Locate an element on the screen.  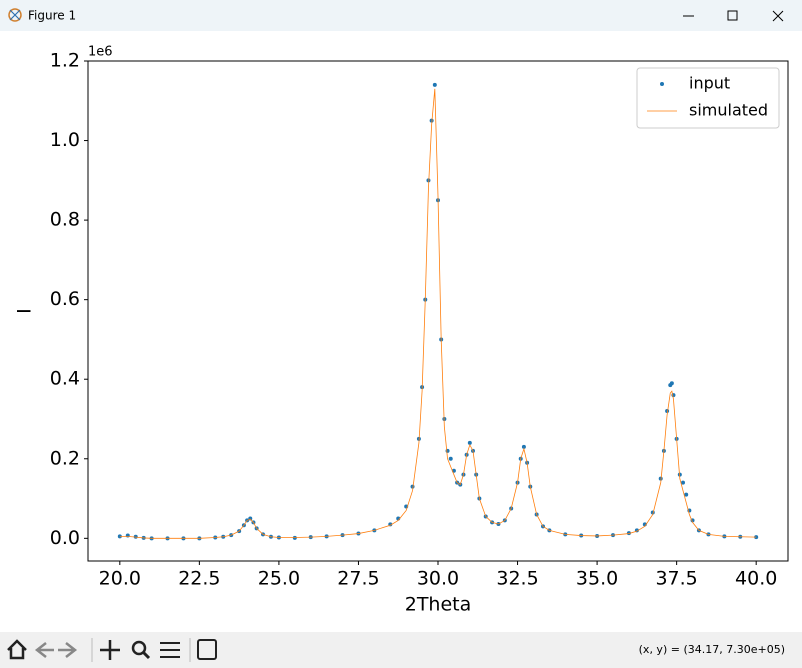
x-tick-label: 22.5 is located at coordinates (199, 579).